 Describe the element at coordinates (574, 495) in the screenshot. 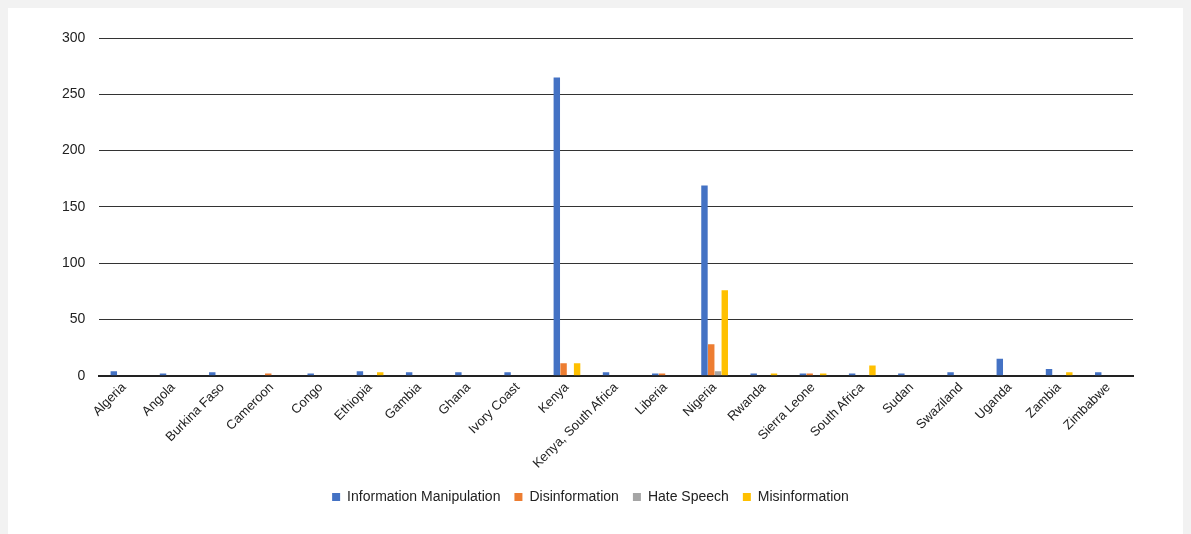

I see `legend-label: Disinformation` at that location.